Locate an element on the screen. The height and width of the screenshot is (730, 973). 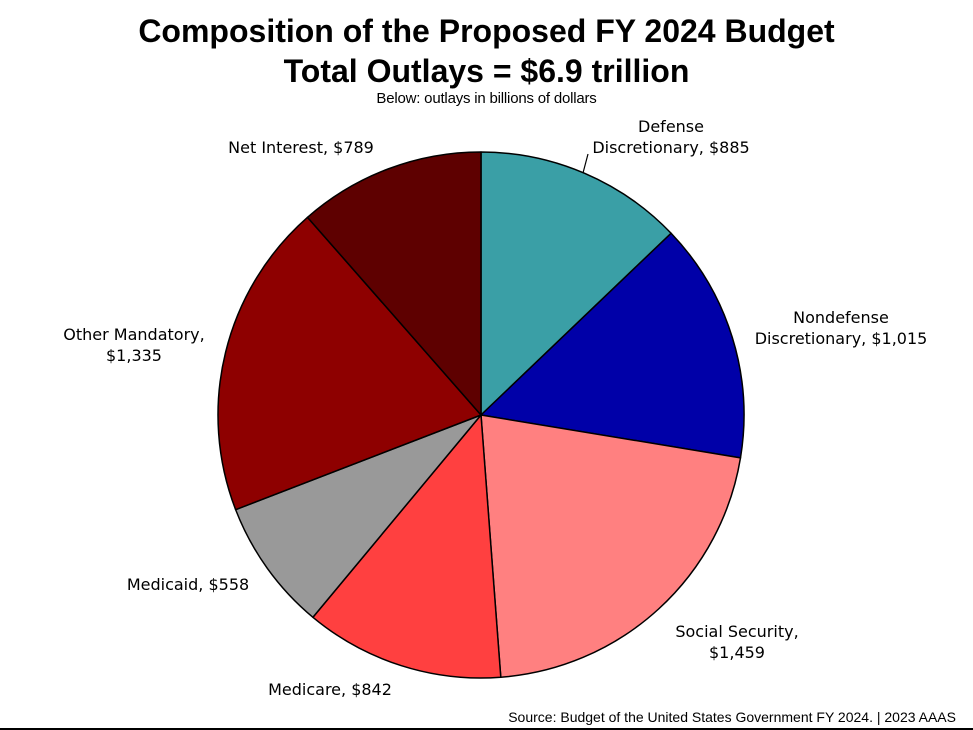
pie-slice-defense-discretionary is located at coordinates (576, 283).